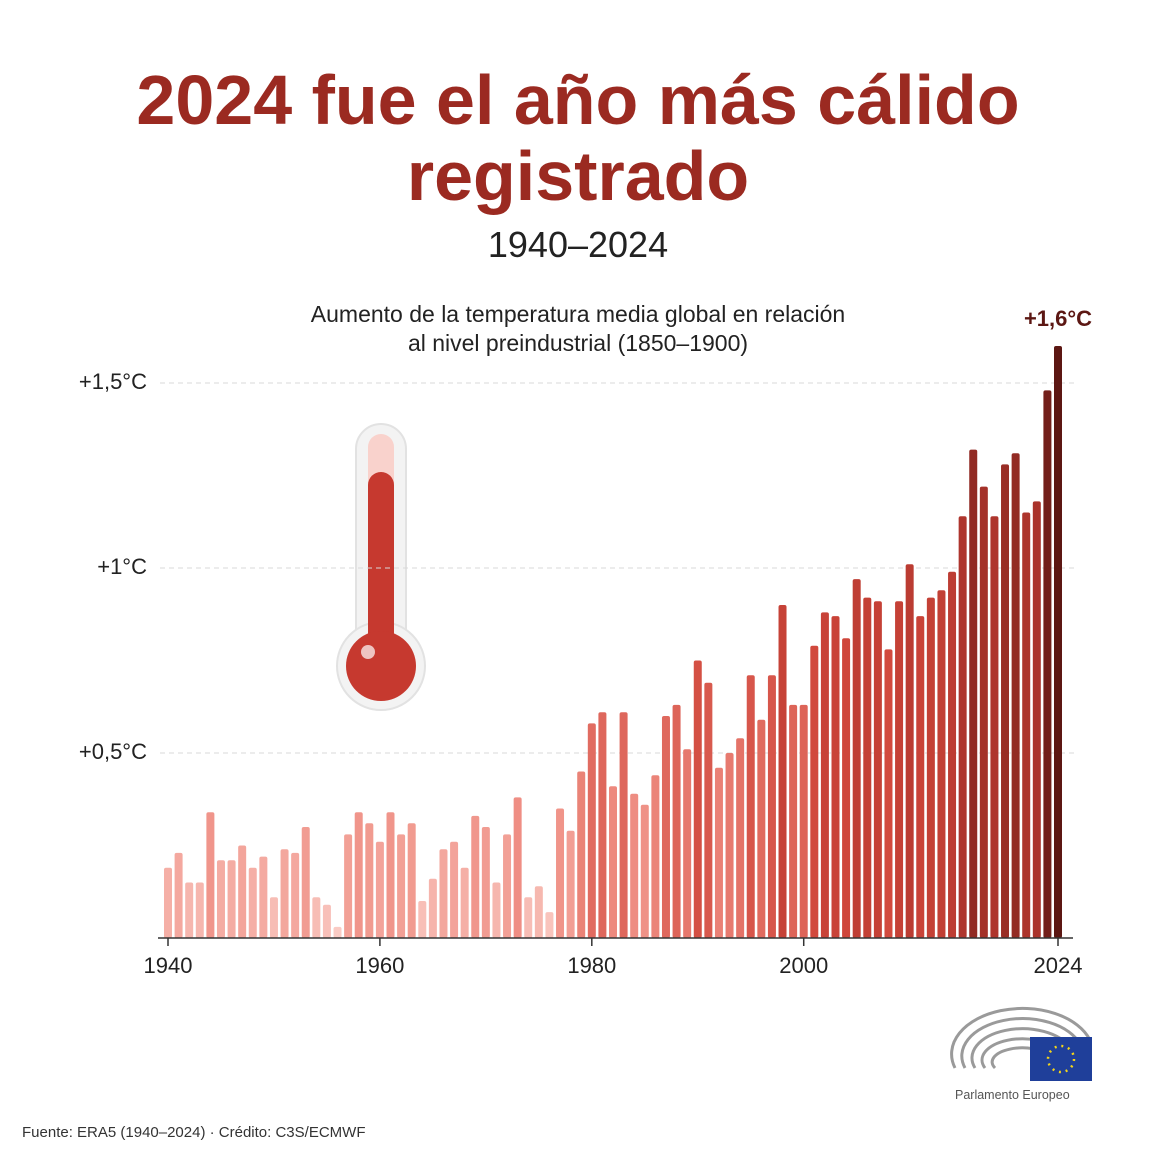 This screenshot has width=1156, height=1156. What do you see at coordinates (1058, 318) in the screenshot?
I see `annotation: +1,6°C` at bounding box center [1058, 318].